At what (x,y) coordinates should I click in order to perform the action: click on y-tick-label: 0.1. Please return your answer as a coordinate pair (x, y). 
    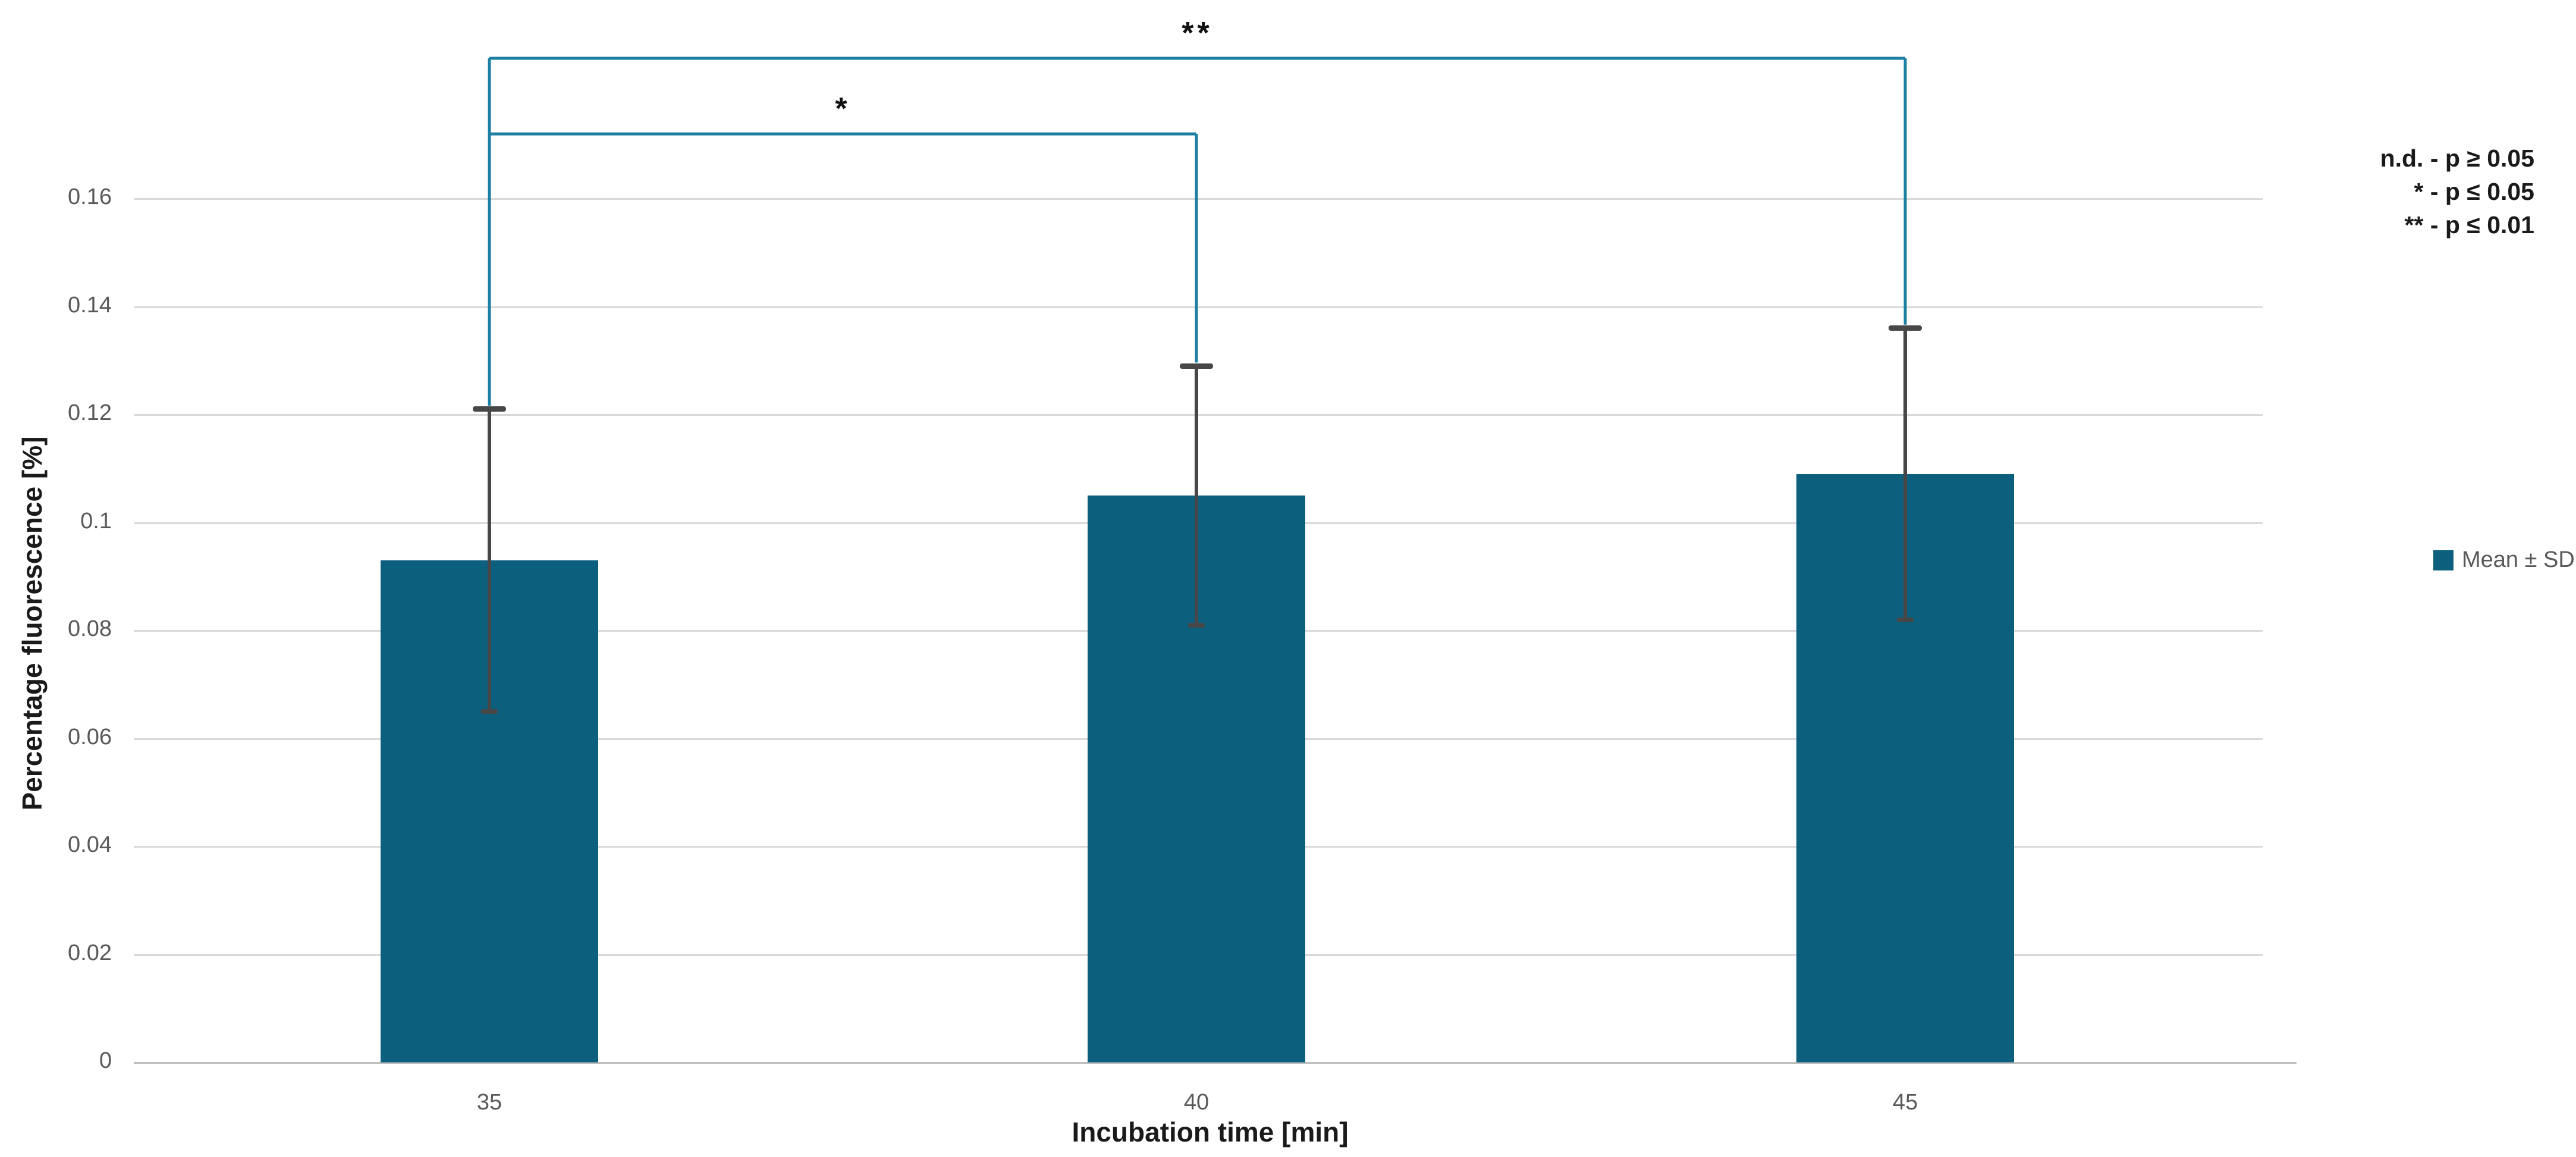
    Looking at the image, I should click on (96, 521).